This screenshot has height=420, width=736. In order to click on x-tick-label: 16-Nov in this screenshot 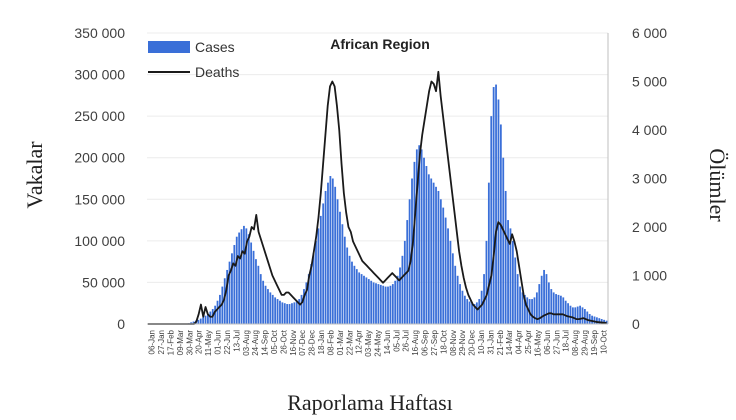, I will do `click(293, 343)`.